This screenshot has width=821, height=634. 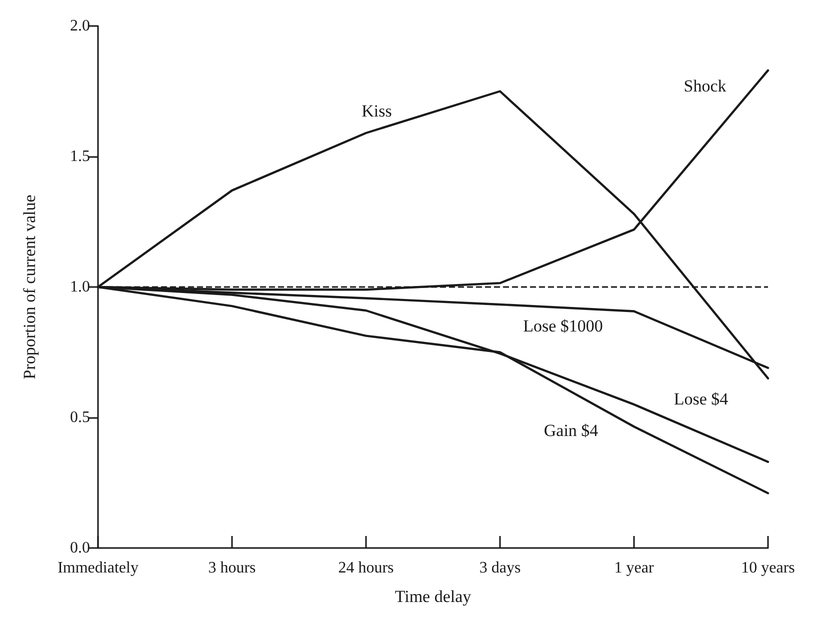 What do you see at coordinates (705, 86) in the screenshot?
I see `annotation: Shock` at bounding box center [705, 86].